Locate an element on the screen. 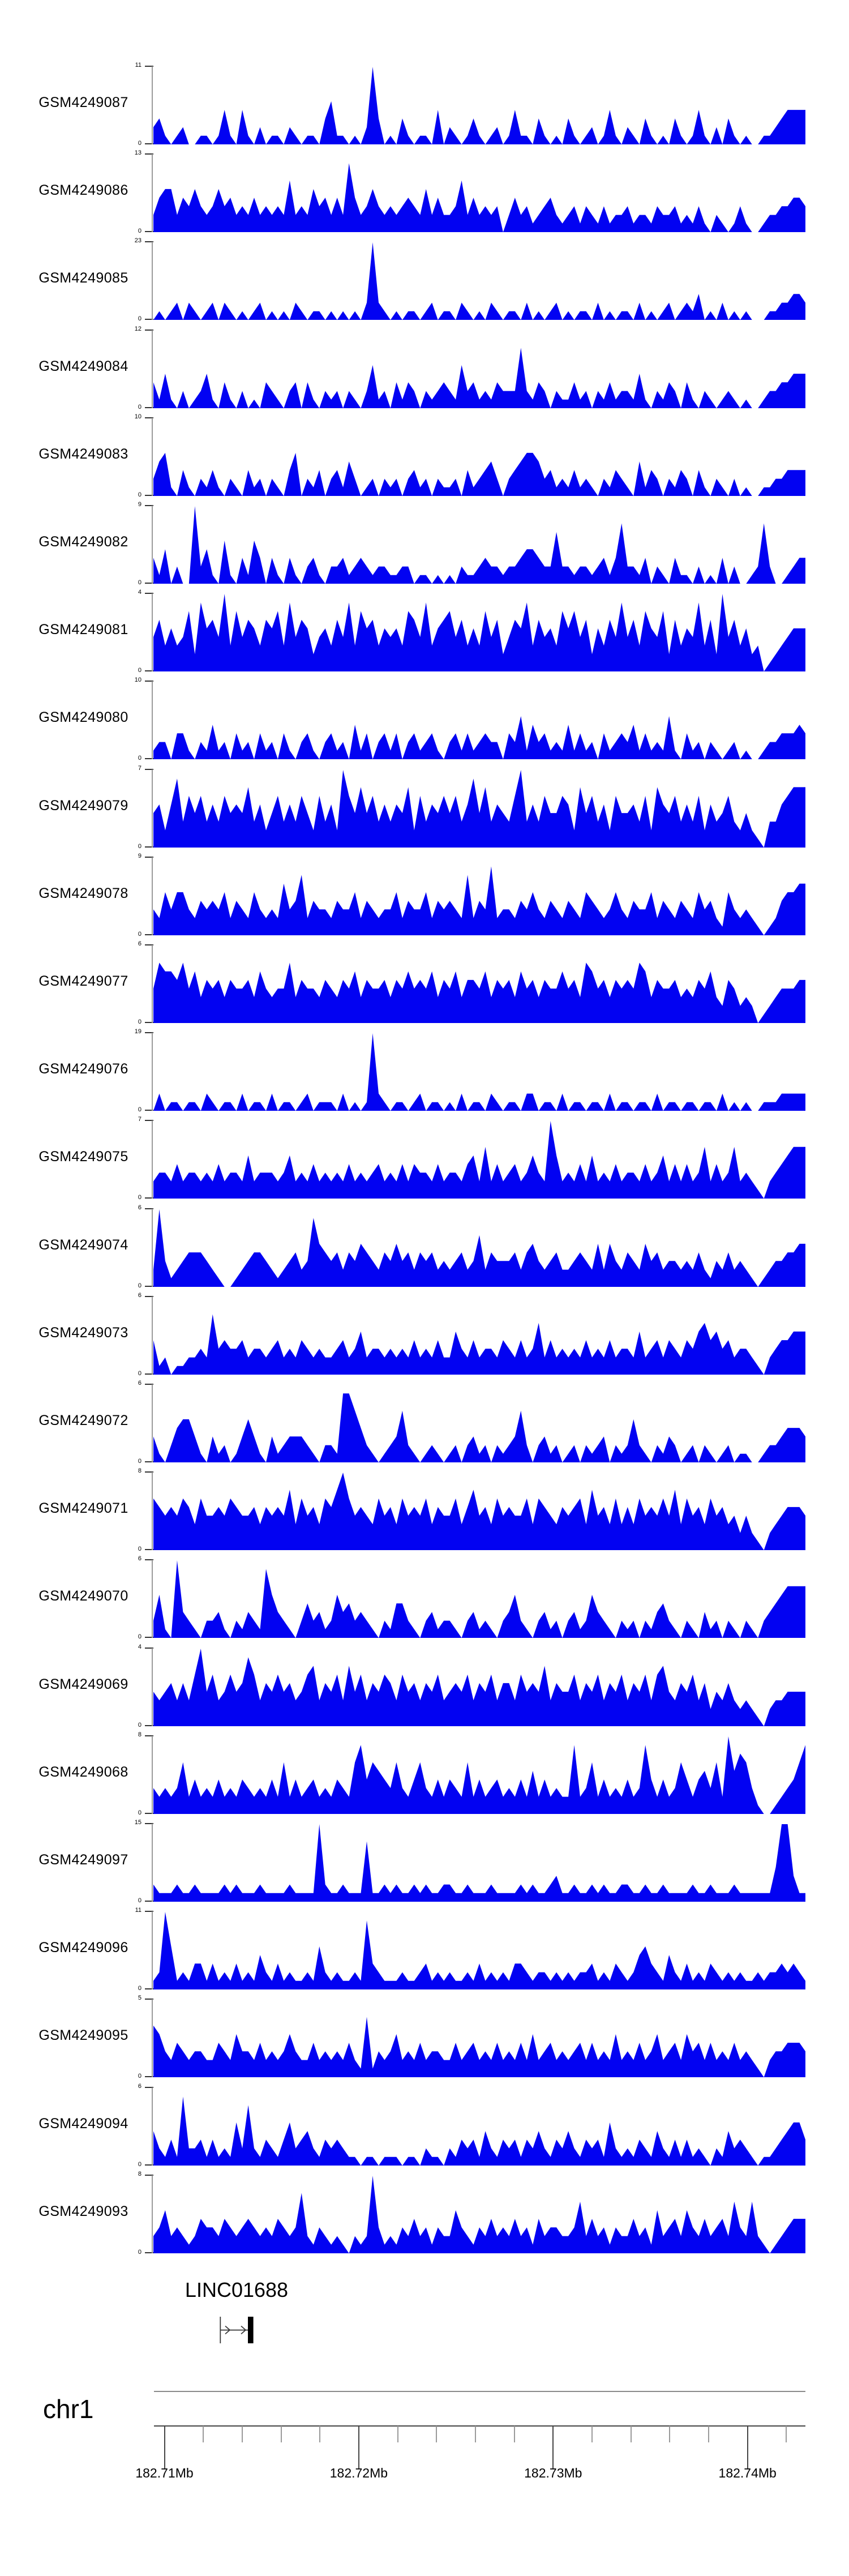 The height and width of the screenshot is (2576, 849). track-label: GSM4249074 is located at coordinates (83, 1244).